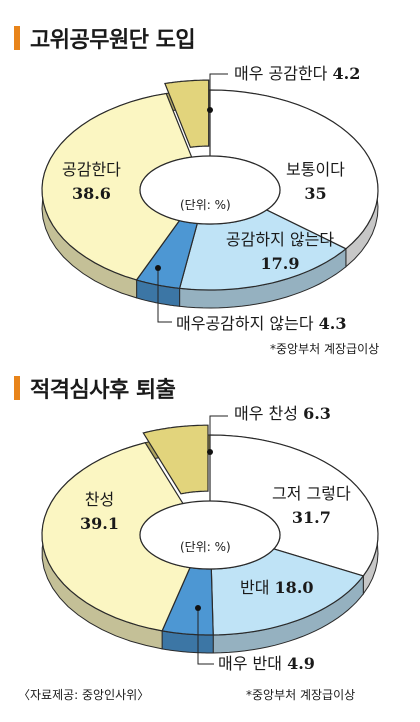 This screenshot has width=420, height=722. Describe the element at coordinates (103, 390) in the screenshot. I see `chart-title-text: 적격심사후 퇴출` at that location.